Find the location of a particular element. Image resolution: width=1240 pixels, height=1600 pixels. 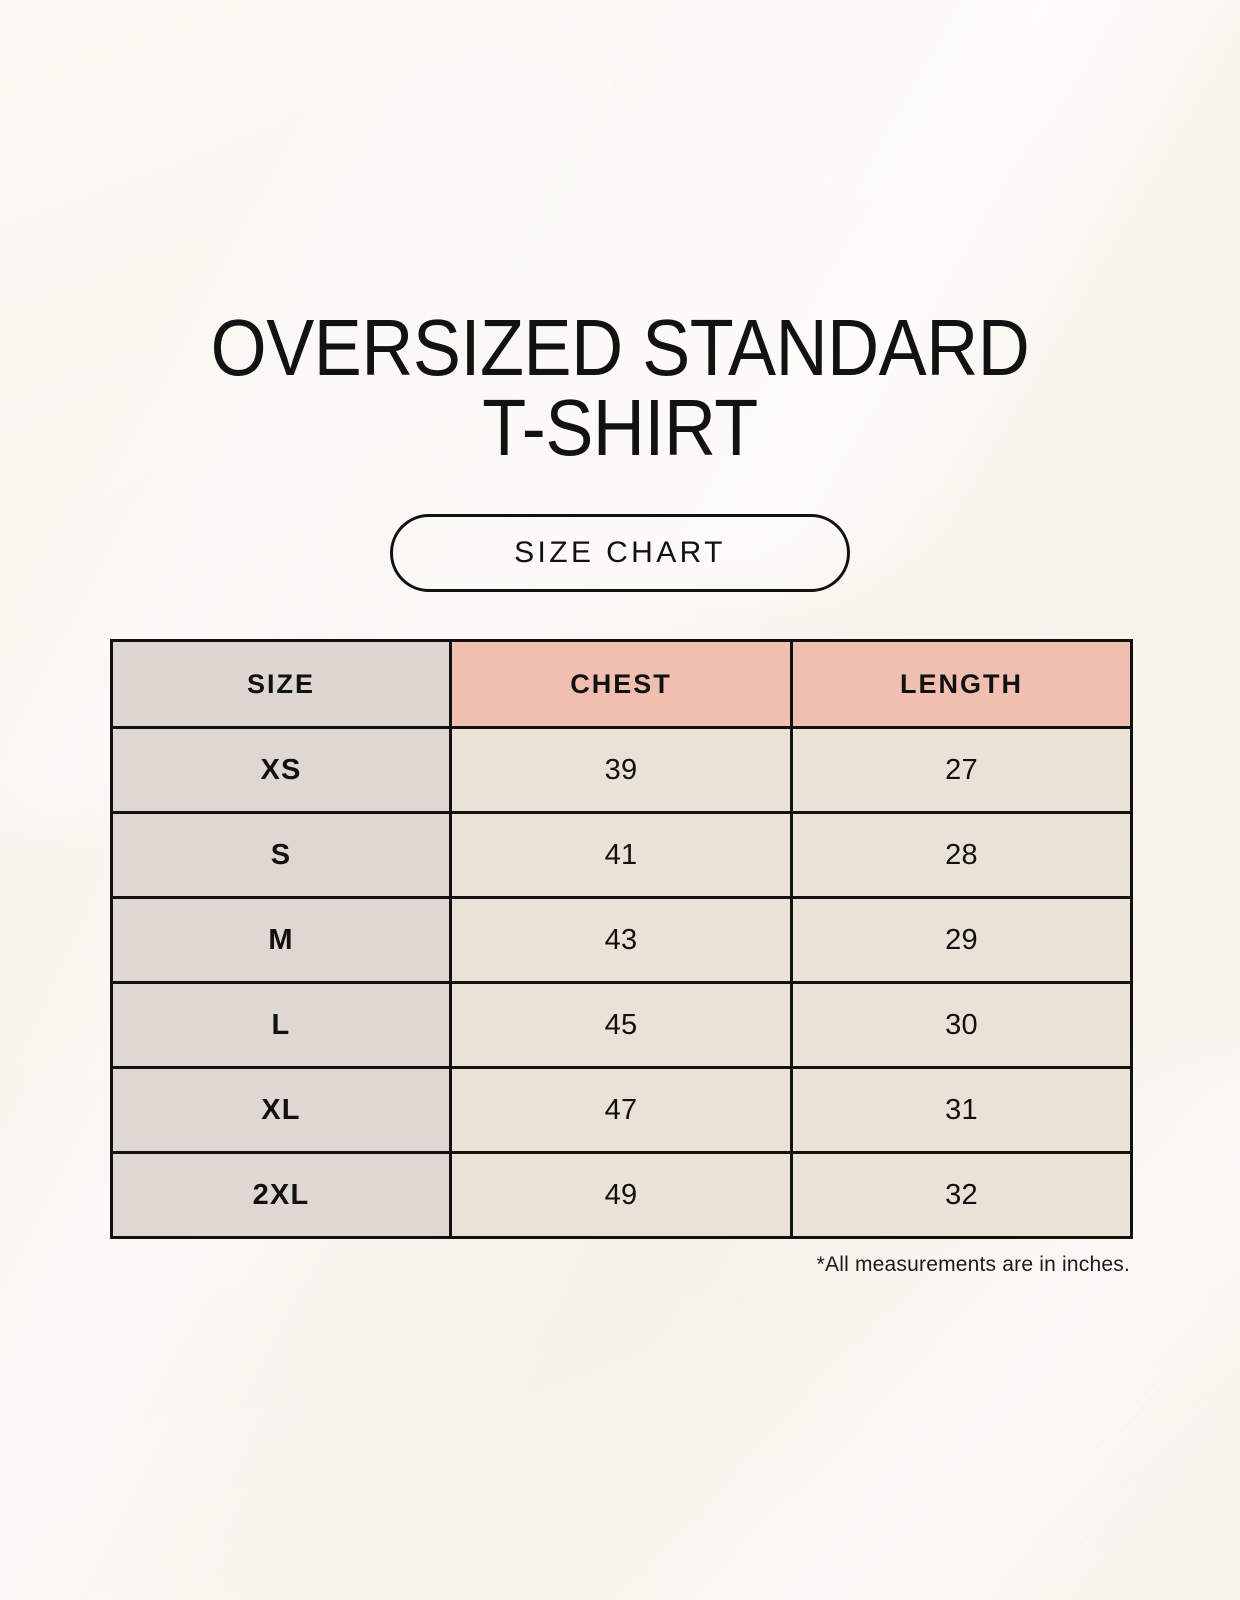

cell-size: M is located at coordinates (281, 940).